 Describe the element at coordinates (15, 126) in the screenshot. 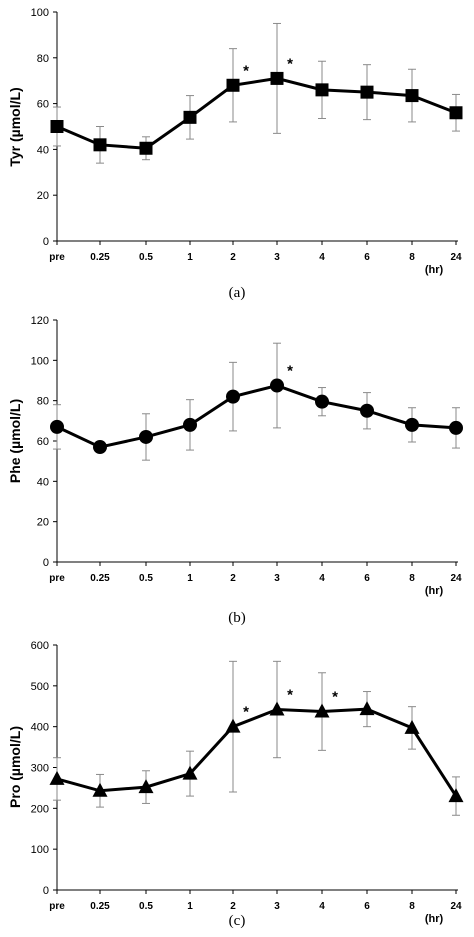

I see `y-axis-title: Tyr (µmol/L)` at that location.